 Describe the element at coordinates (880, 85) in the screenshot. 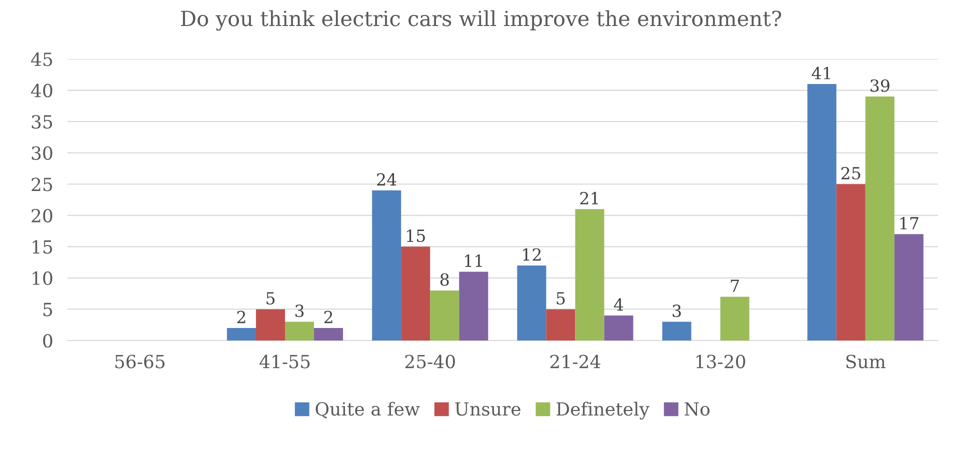

I see `data-label: 39` at that location.